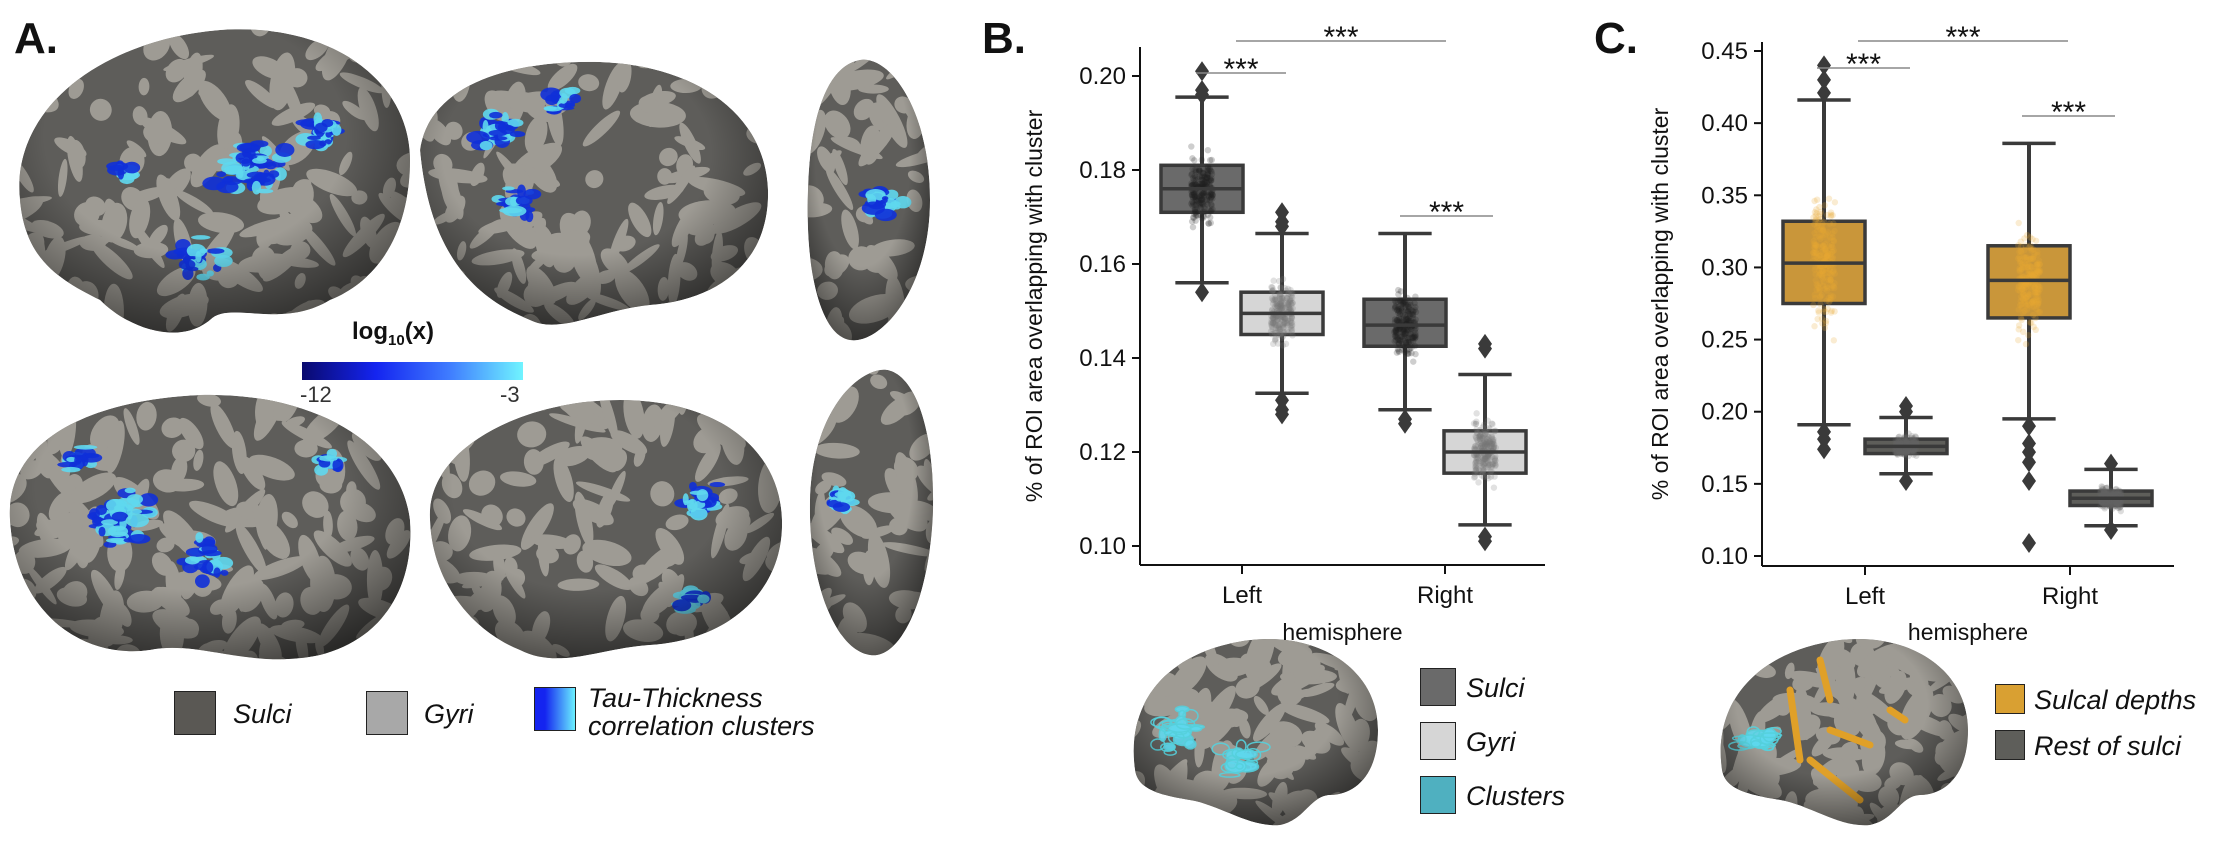  Describe the element at coordinates (1438, 741) in the screenshot. I see `legend-swatch-b-gyri` at that location.